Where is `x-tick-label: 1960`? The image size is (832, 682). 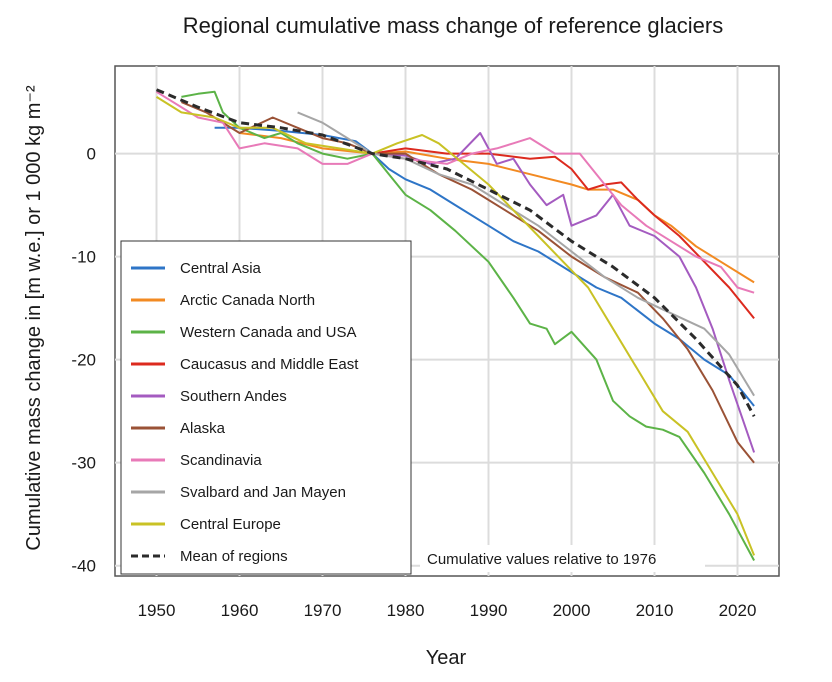 x-tick-label: 1960 is located at coordinates (240, 610).